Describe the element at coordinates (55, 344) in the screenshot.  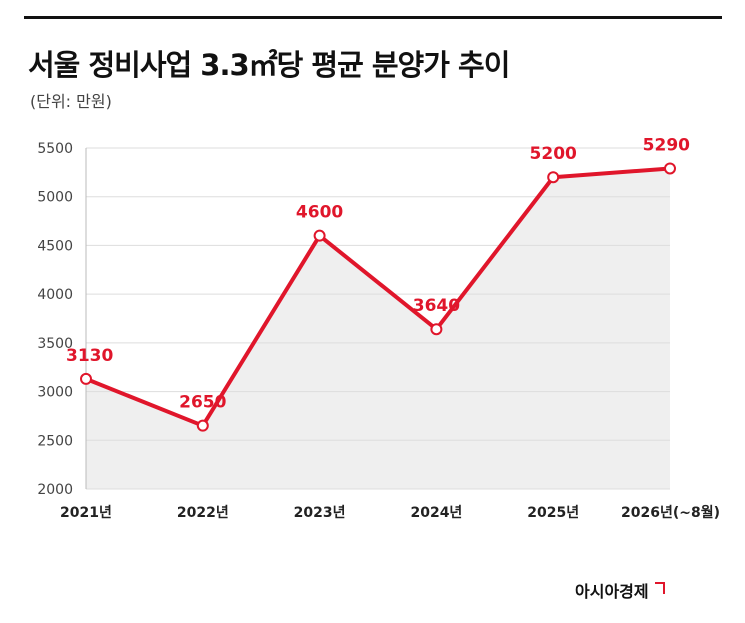
I see `y-tick-label: 3500` at that location.